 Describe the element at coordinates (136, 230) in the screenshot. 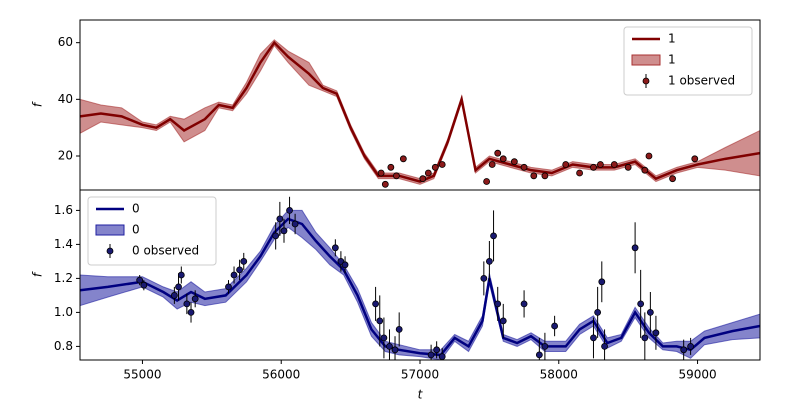

I see `legend-label: 0` at that location.